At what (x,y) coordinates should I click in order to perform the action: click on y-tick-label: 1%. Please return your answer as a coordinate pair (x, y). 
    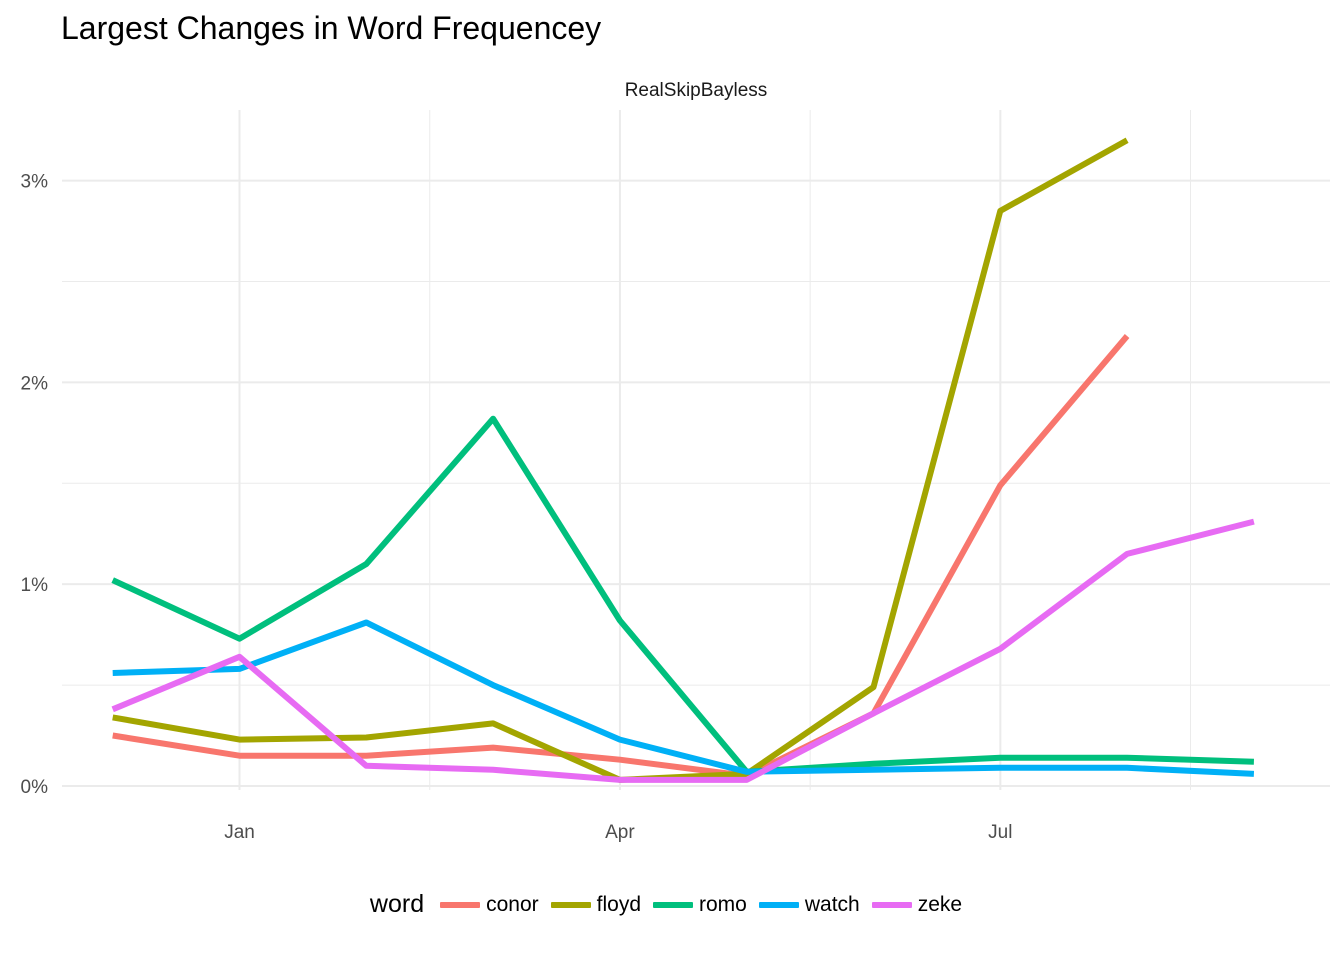
    Looking at the image, I should click on (35, 585).